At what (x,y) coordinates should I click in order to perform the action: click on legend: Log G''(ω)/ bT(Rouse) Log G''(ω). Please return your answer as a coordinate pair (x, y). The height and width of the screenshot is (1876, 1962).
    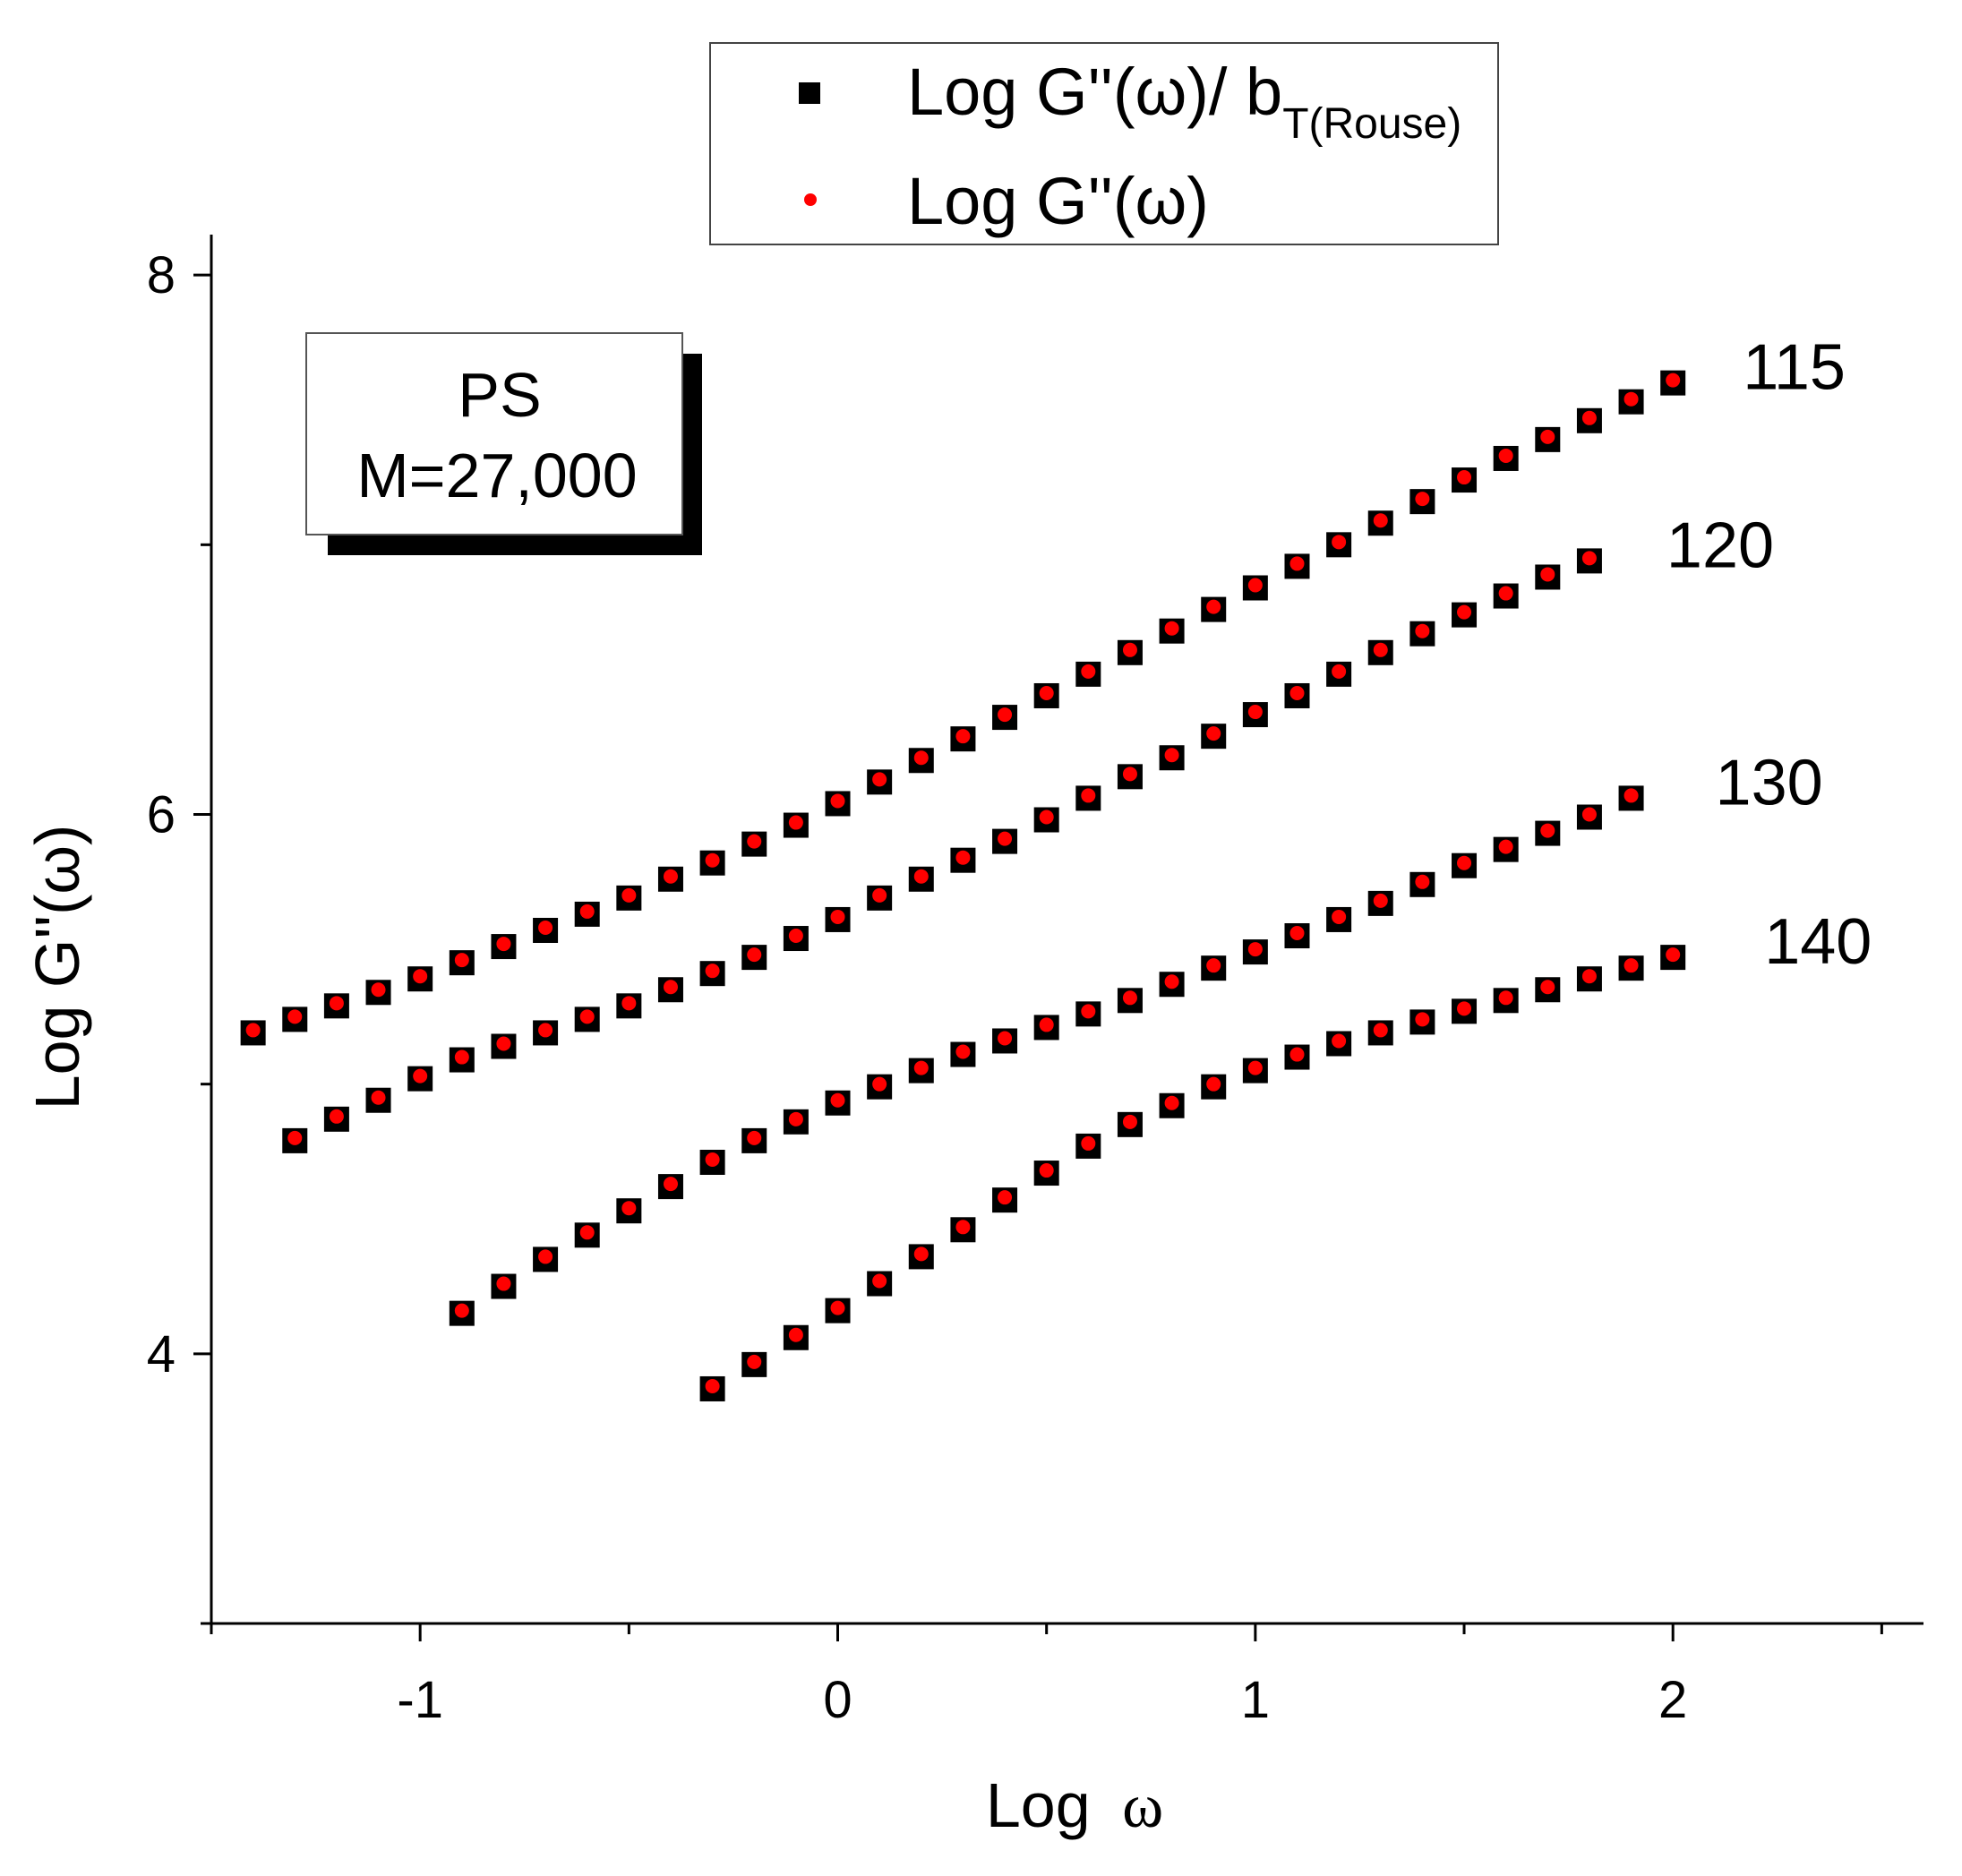
    Looking at the image, I should click on (1104, 143).